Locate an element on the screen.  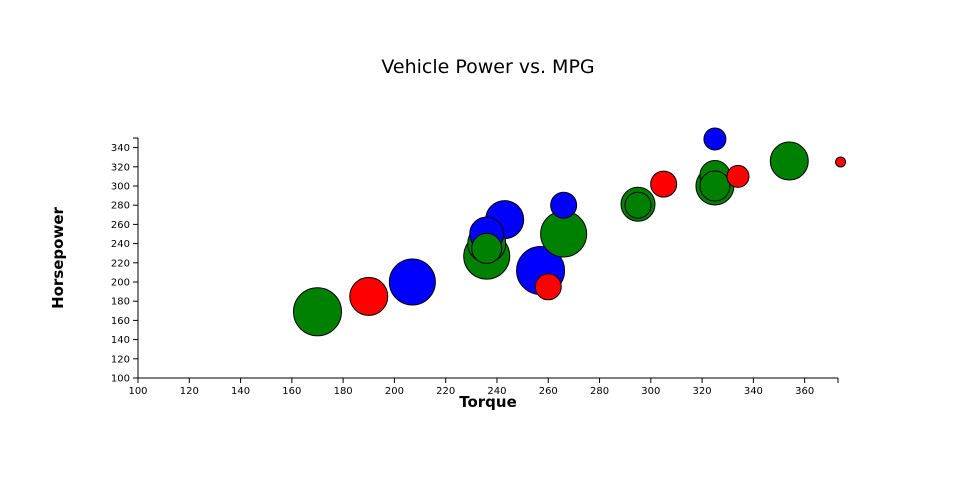
y-tick-label: 160 is located at coordinates (120, 321).